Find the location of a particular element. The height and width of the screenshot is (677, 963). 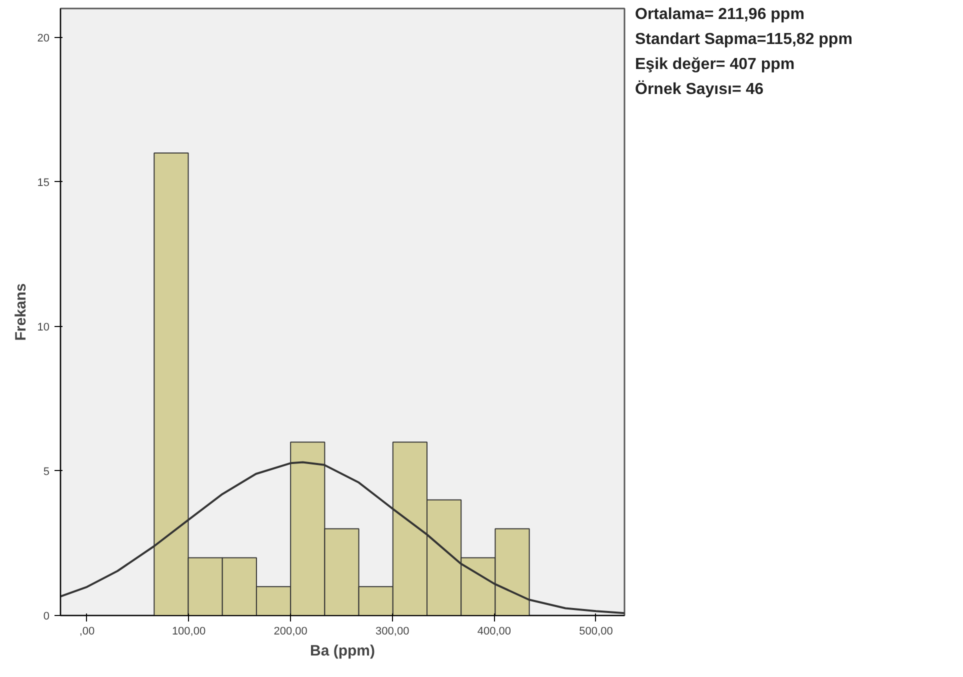

text: Ortalama= 211,96 ppm is located at coordinates (720, 15).